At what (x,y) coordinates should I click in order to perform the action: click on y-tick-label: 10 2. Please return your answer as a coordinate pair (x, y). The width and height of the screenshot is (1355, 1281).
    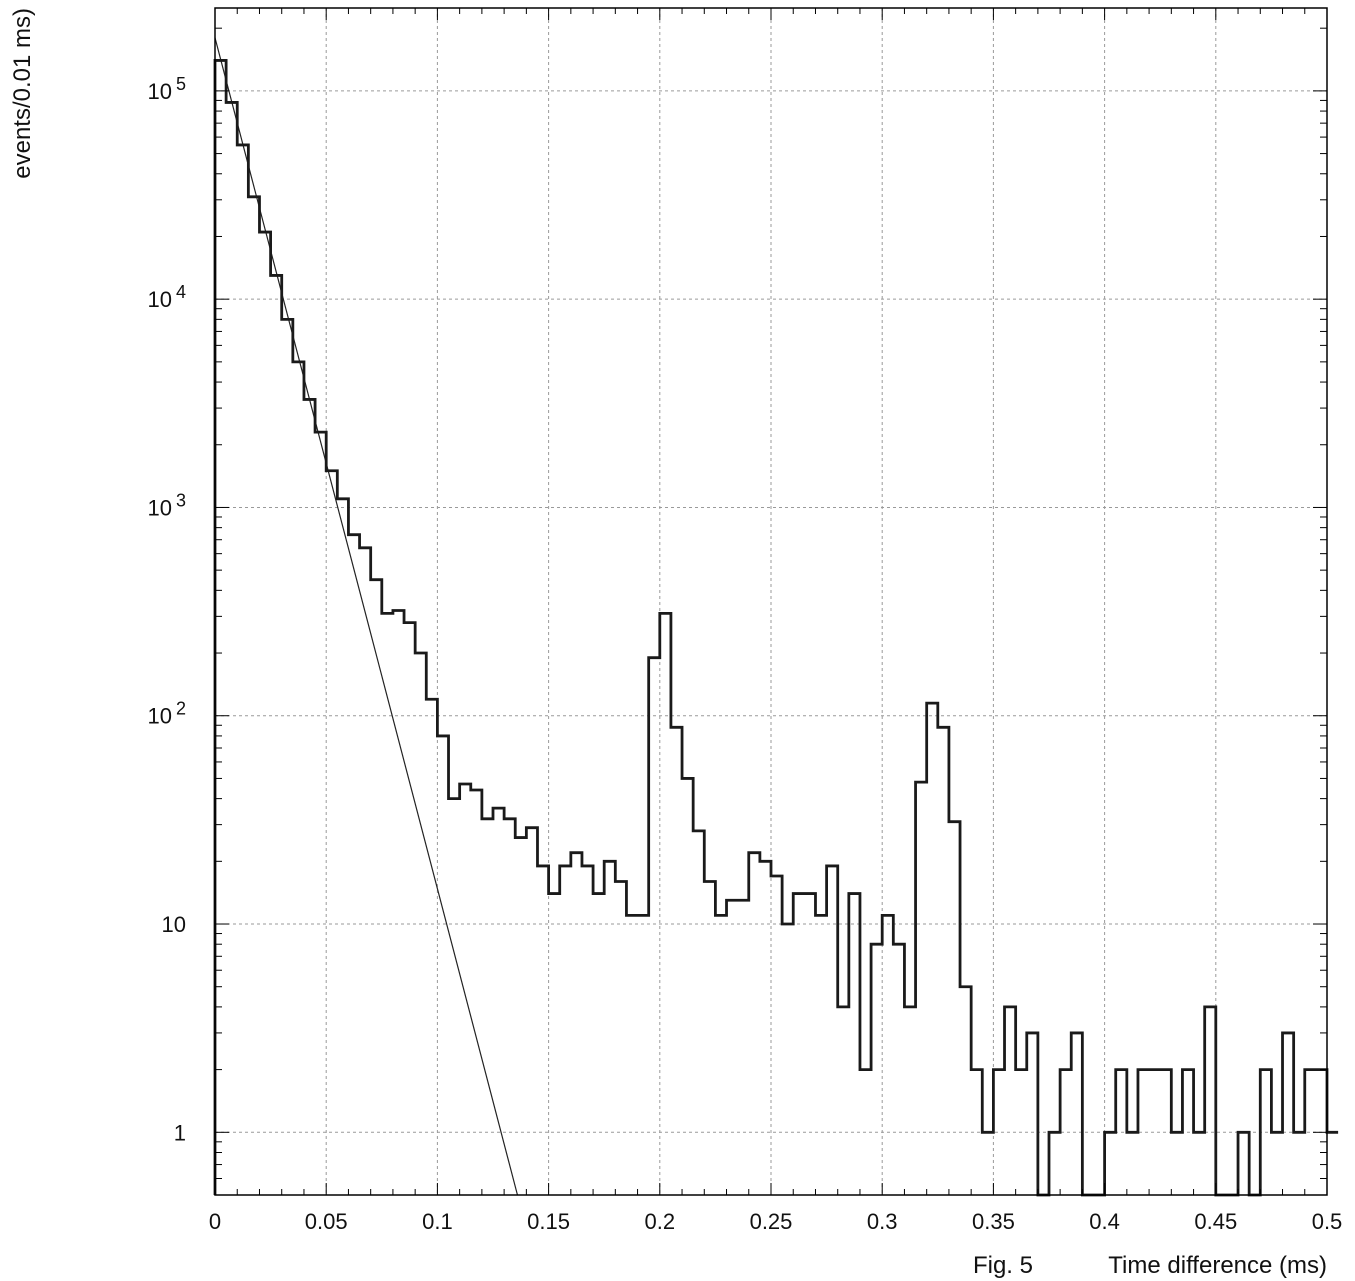
    Looking at the image, I should click on (167, 714).